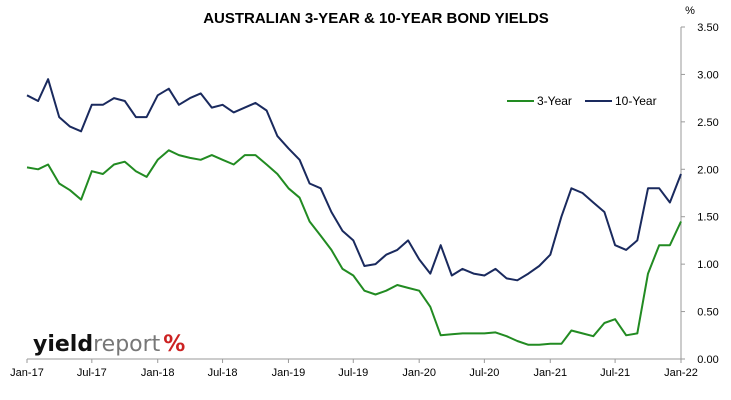  Describe the element at coordinates (158, 373) in the screenshot. I see `x-tick-label: Jan-18` at that location.